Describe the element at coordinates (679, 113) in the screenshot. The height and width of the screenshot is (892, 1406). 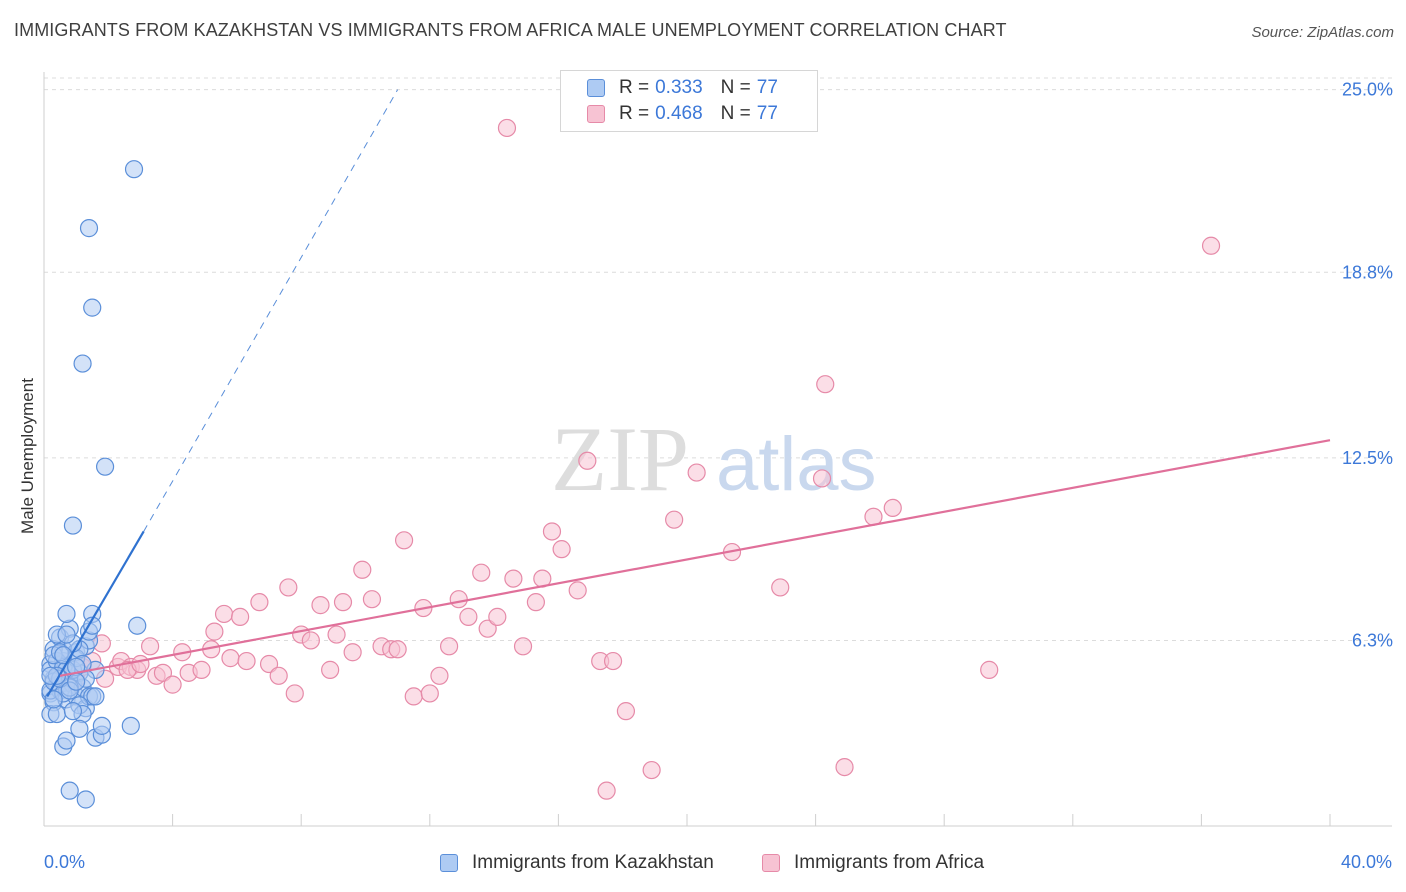
I see `legend-r-value: 0.468` at that location.